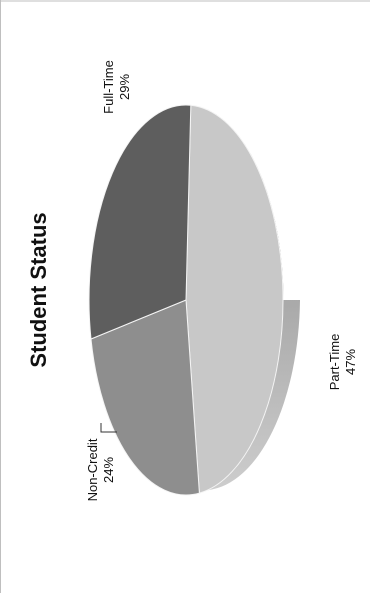 The width and height of the screenshot is (370, 593). I want to click on label-full-time: Full-Time, so click(108, 87).